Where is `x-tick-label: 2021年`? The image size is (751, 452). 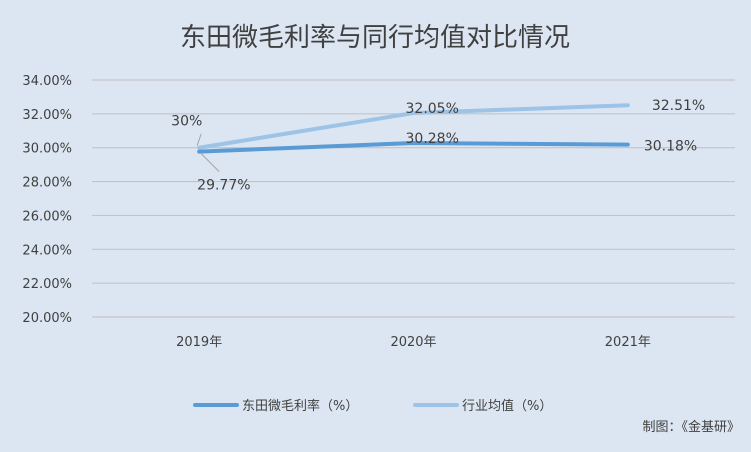
x-tick-label: 2021年 is located at coordinates (628, 342).